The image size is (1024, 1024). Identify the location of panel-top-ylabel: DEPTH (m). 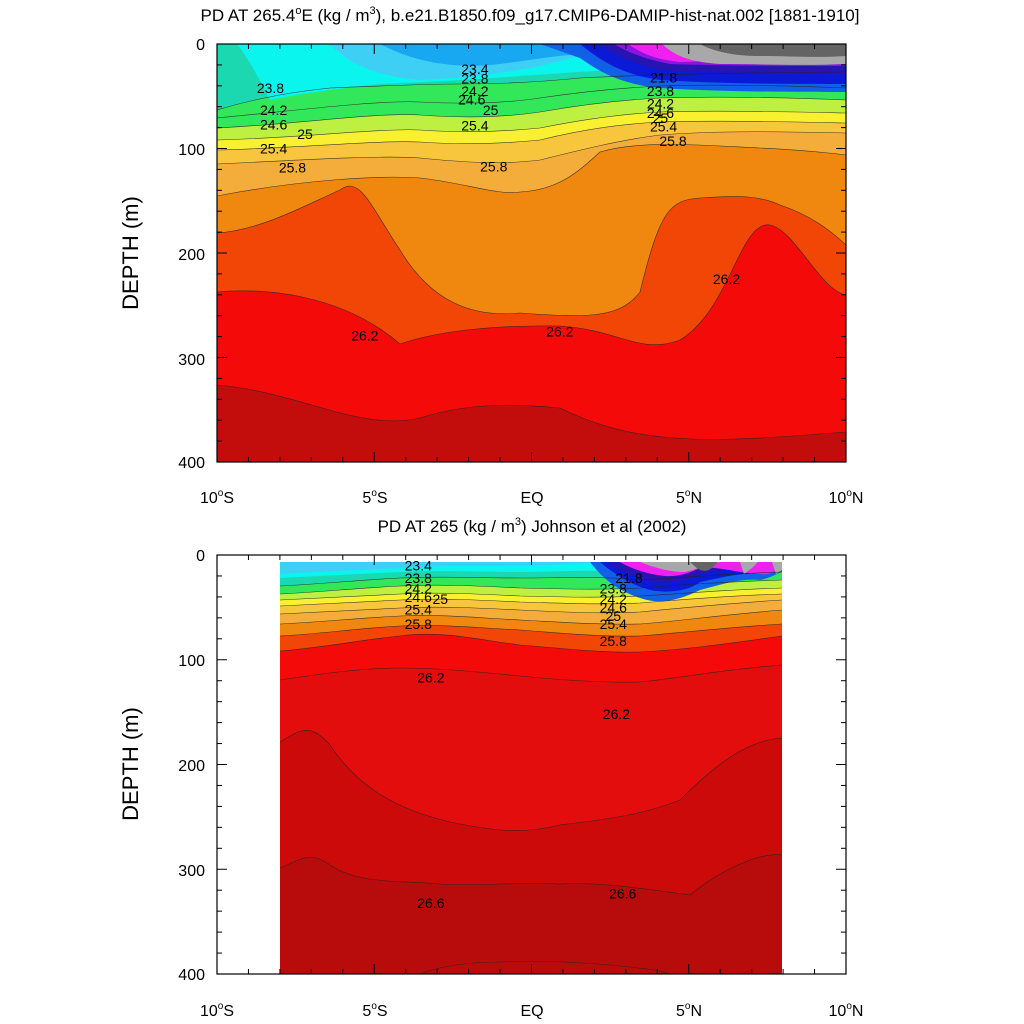
(130, 253).